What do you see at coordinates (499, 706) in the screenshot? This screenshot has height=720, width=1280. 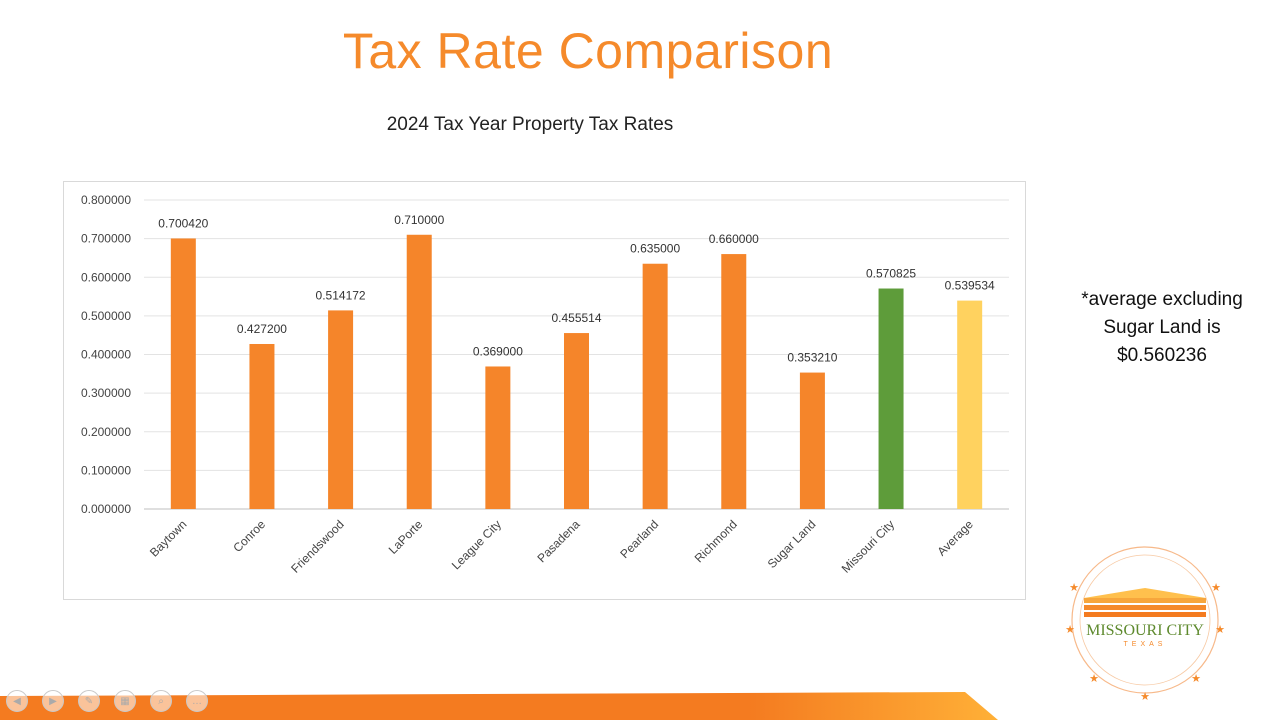 I see `bottom-accent-bar` at bounding box center [499, 706].